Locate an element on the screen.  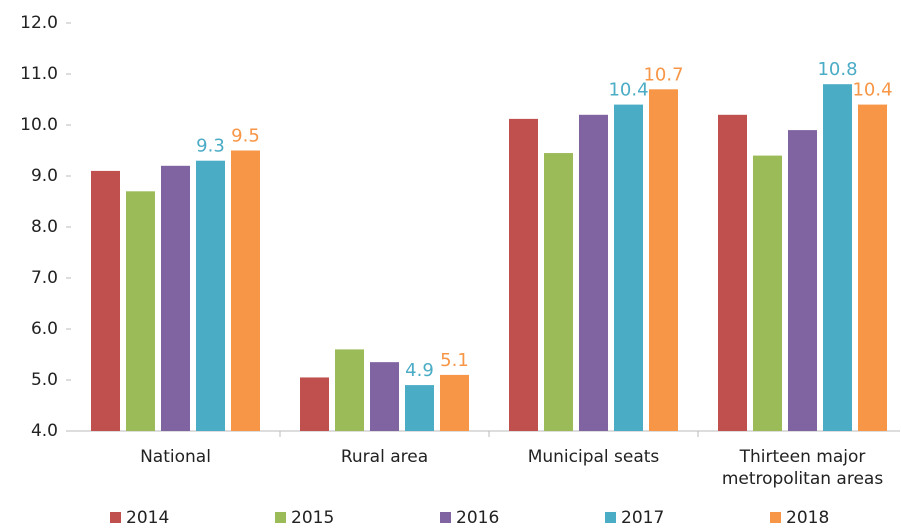
y-tick-label: 9.0 is located at coordinates (44, 176).